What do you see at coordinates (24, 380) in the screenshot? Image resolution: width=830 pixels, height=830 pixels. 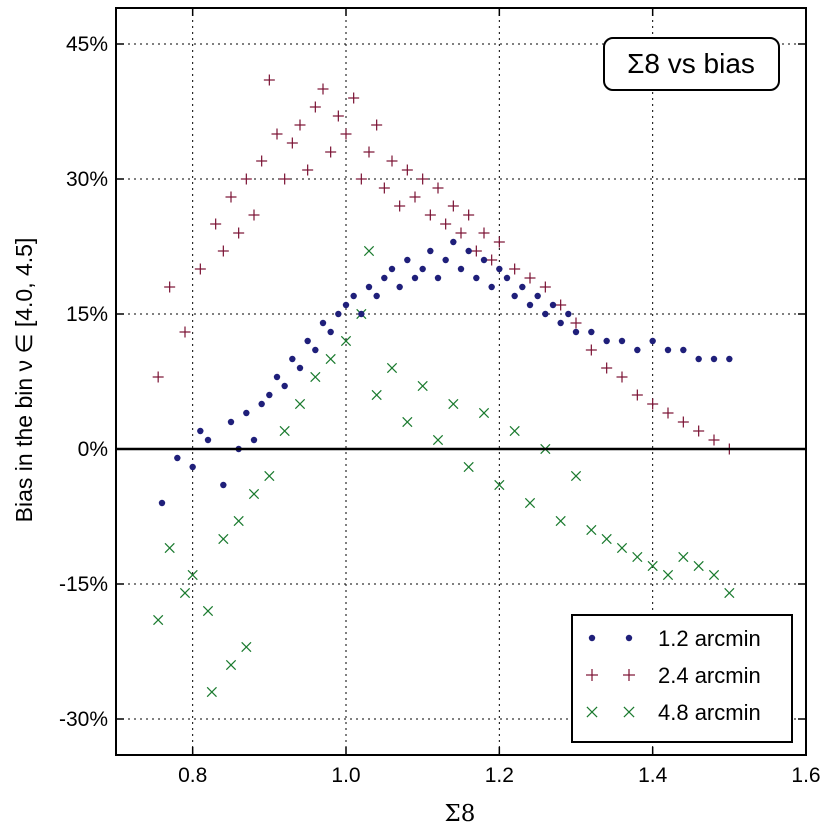 I see `y-axis-label: Bias in the bin ν ∈ [4.0, 4.5]` at bounding box center [24, 380].